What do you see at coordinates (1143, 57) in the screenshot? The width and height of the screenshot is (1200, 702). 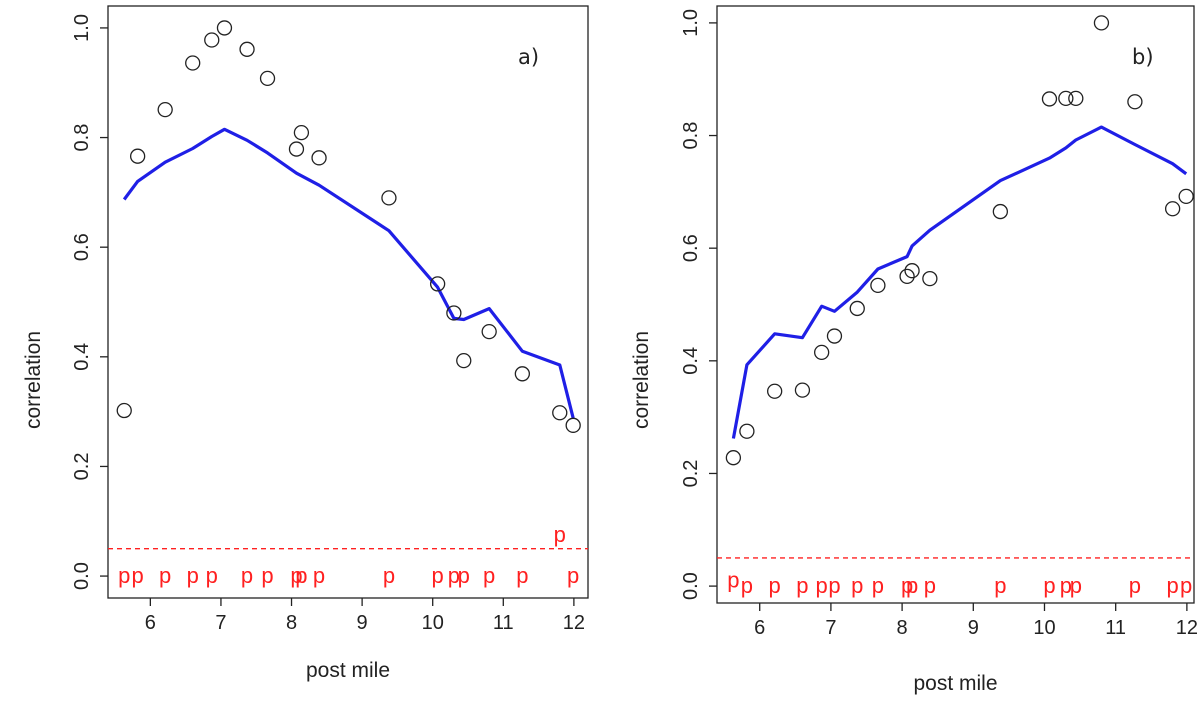 I see `panel-label: b)` at bounding box center [1143, 57].